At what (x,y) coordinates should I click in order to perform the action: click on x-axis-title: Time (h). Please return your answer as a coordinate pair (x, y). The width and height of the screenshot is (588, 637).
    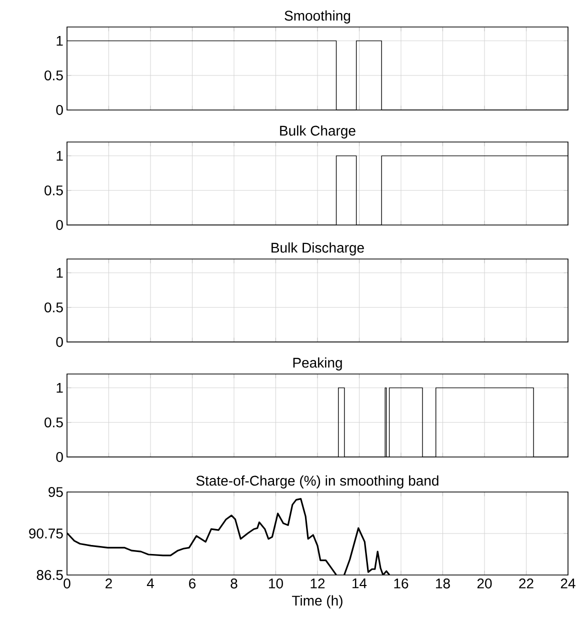
    Looking at the image, I should click on (317, 601).